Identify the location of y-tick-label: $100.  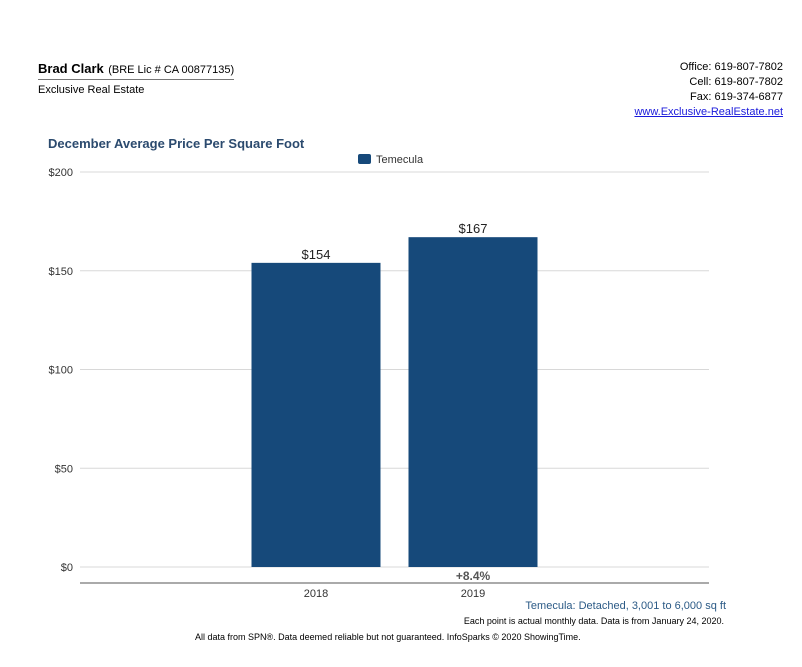
(61, 371).